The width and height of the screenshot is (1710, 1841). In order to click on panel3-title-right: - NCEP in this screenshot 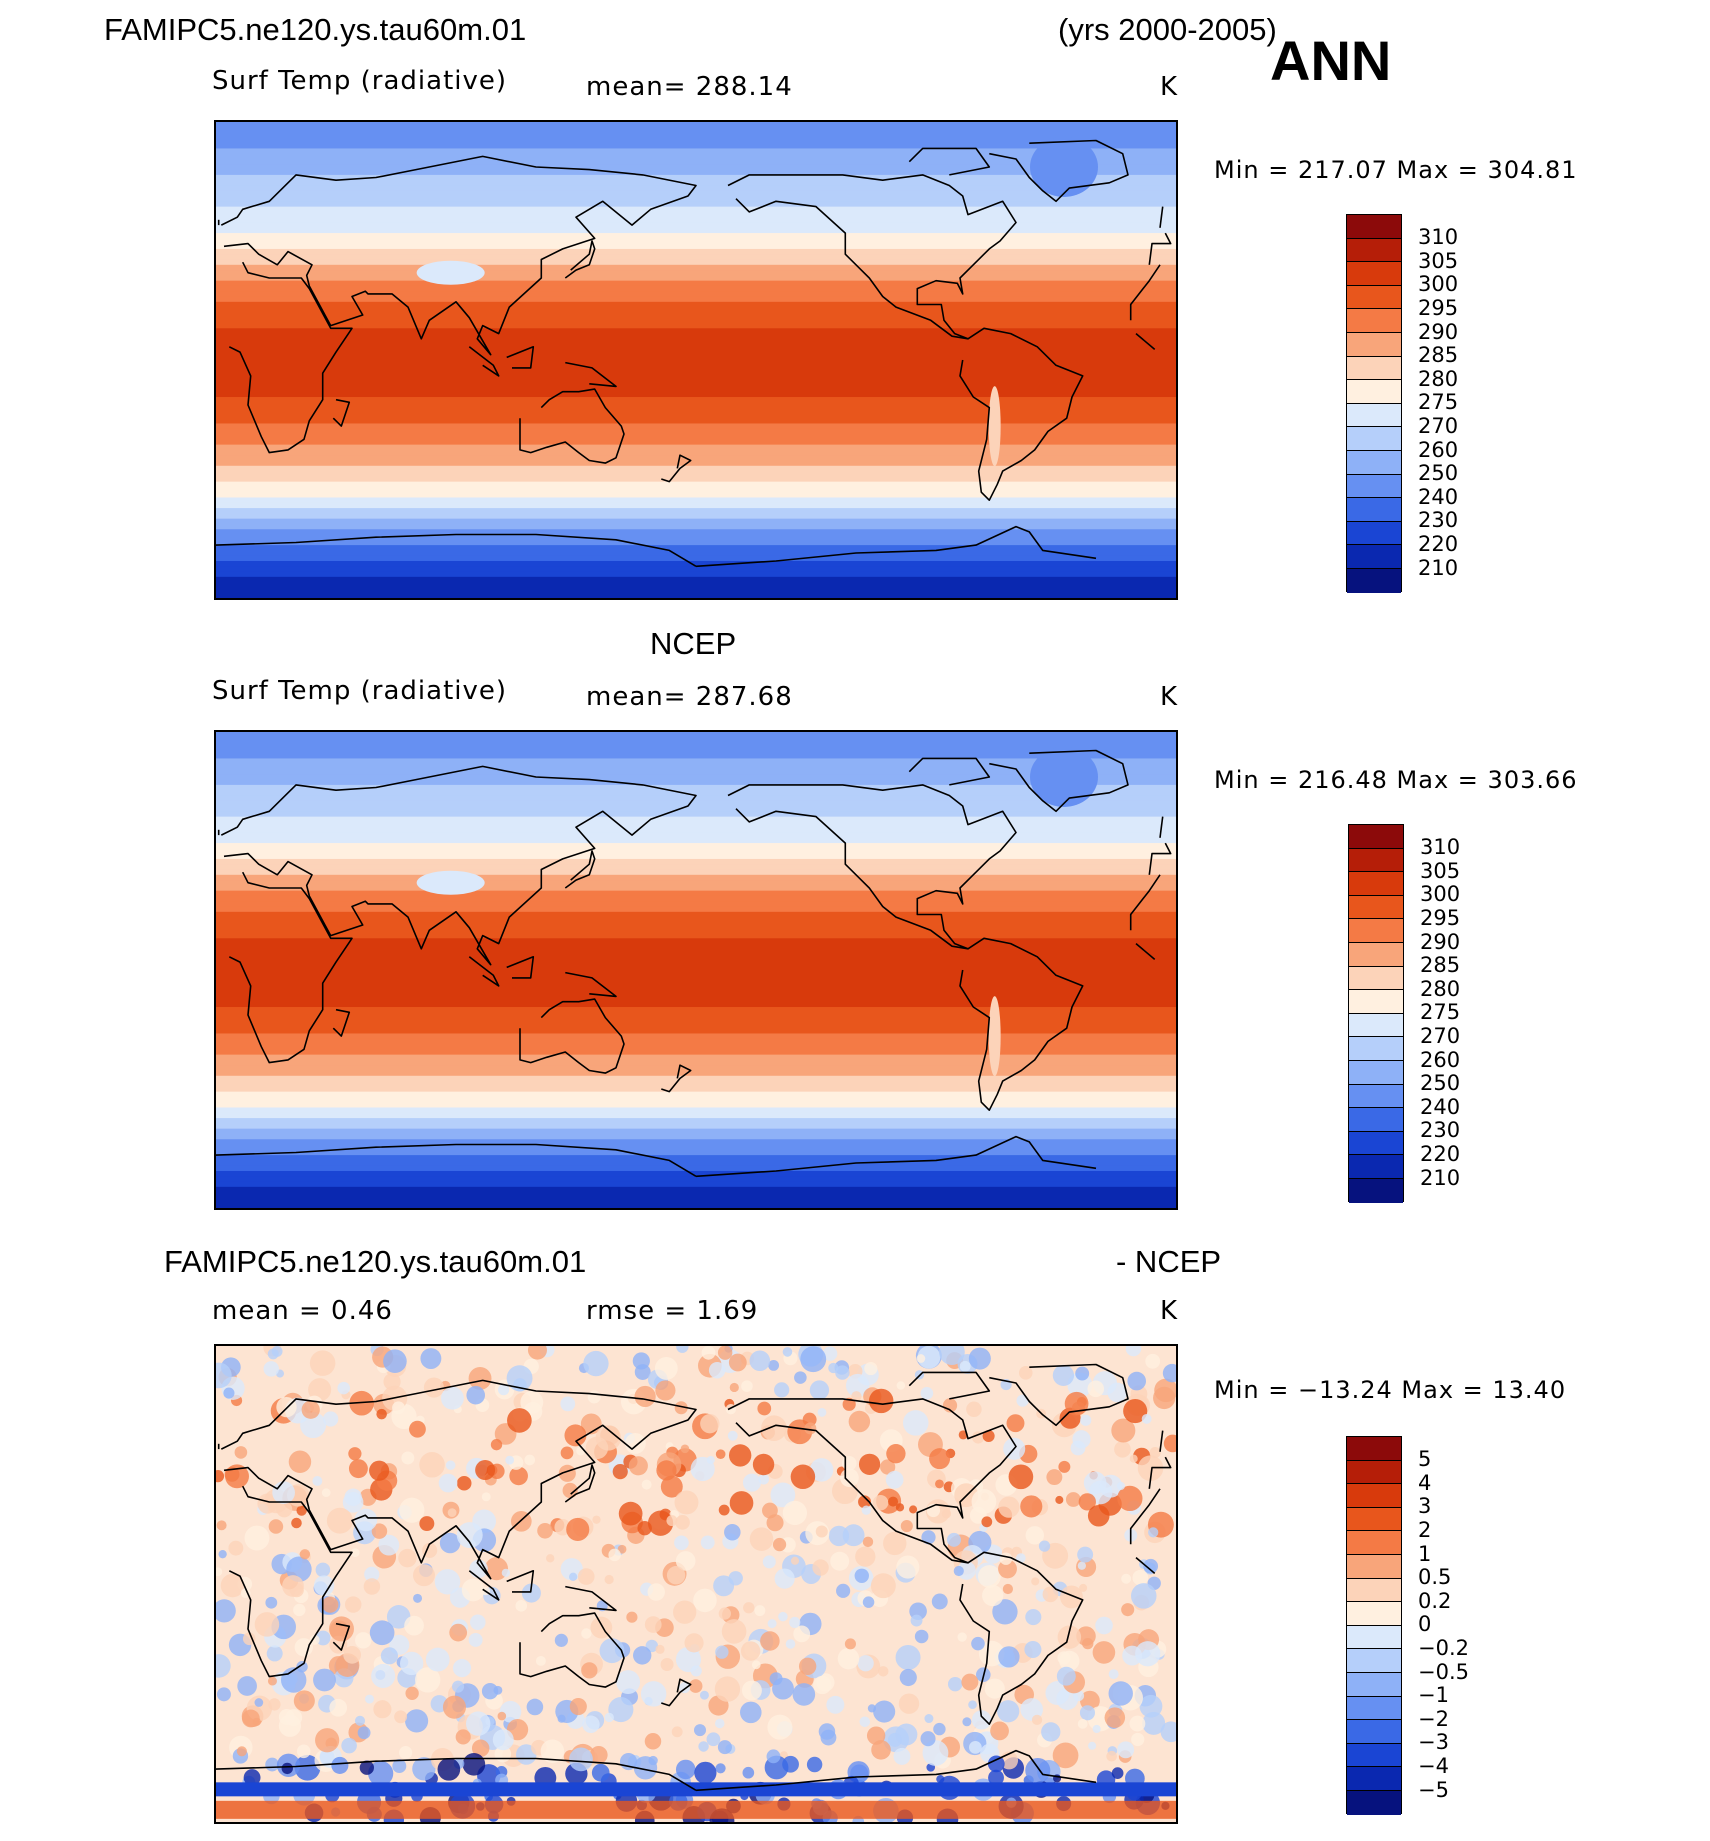, I will do `click(1169, 1261)`.